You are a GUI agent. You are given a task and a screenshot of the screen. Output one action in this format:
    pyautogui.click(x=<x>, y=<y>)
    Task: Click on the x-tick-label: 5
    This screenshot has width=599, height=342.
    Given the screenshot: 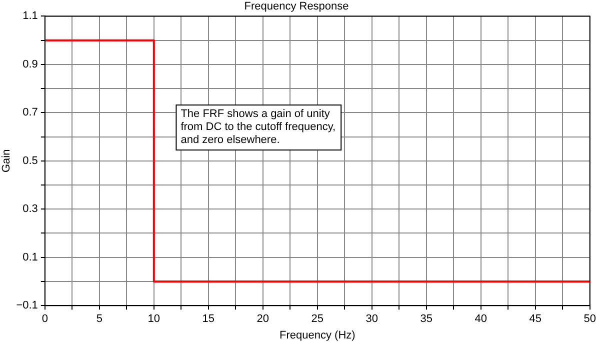 What is the action you would take?
    pyautogui.click(x=99, y=319)
    